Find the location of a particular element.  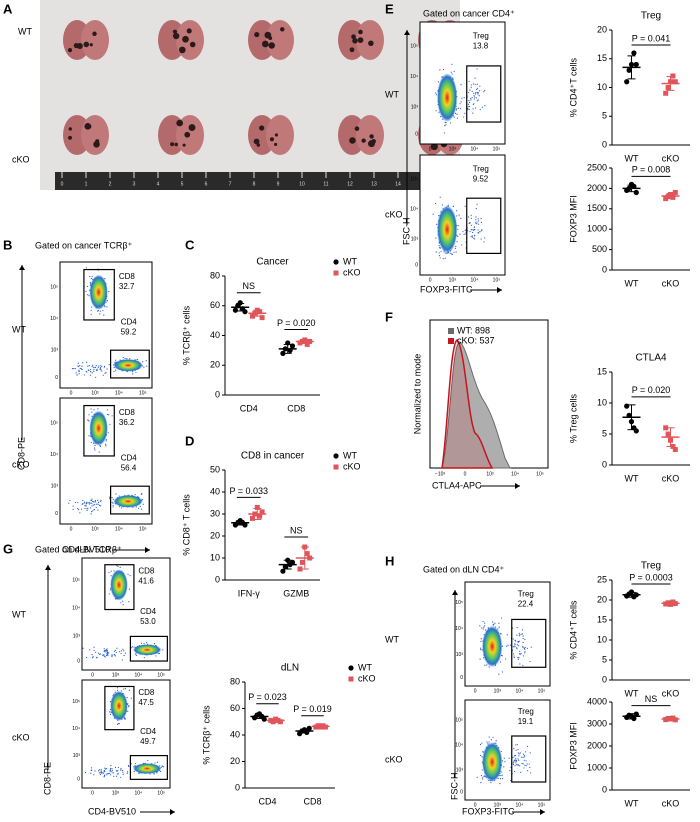

histogram-y-axis-label: Normalized to mode is located at coordinates (417, 394).